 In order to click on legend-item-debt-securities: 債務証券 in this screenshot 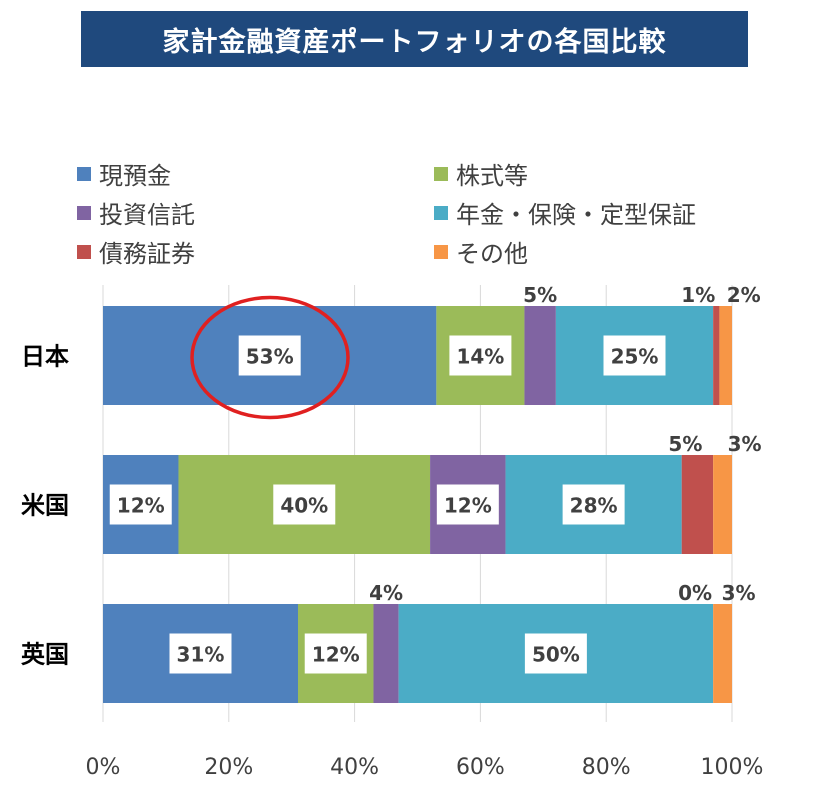, I will do `click(136, 251)`.